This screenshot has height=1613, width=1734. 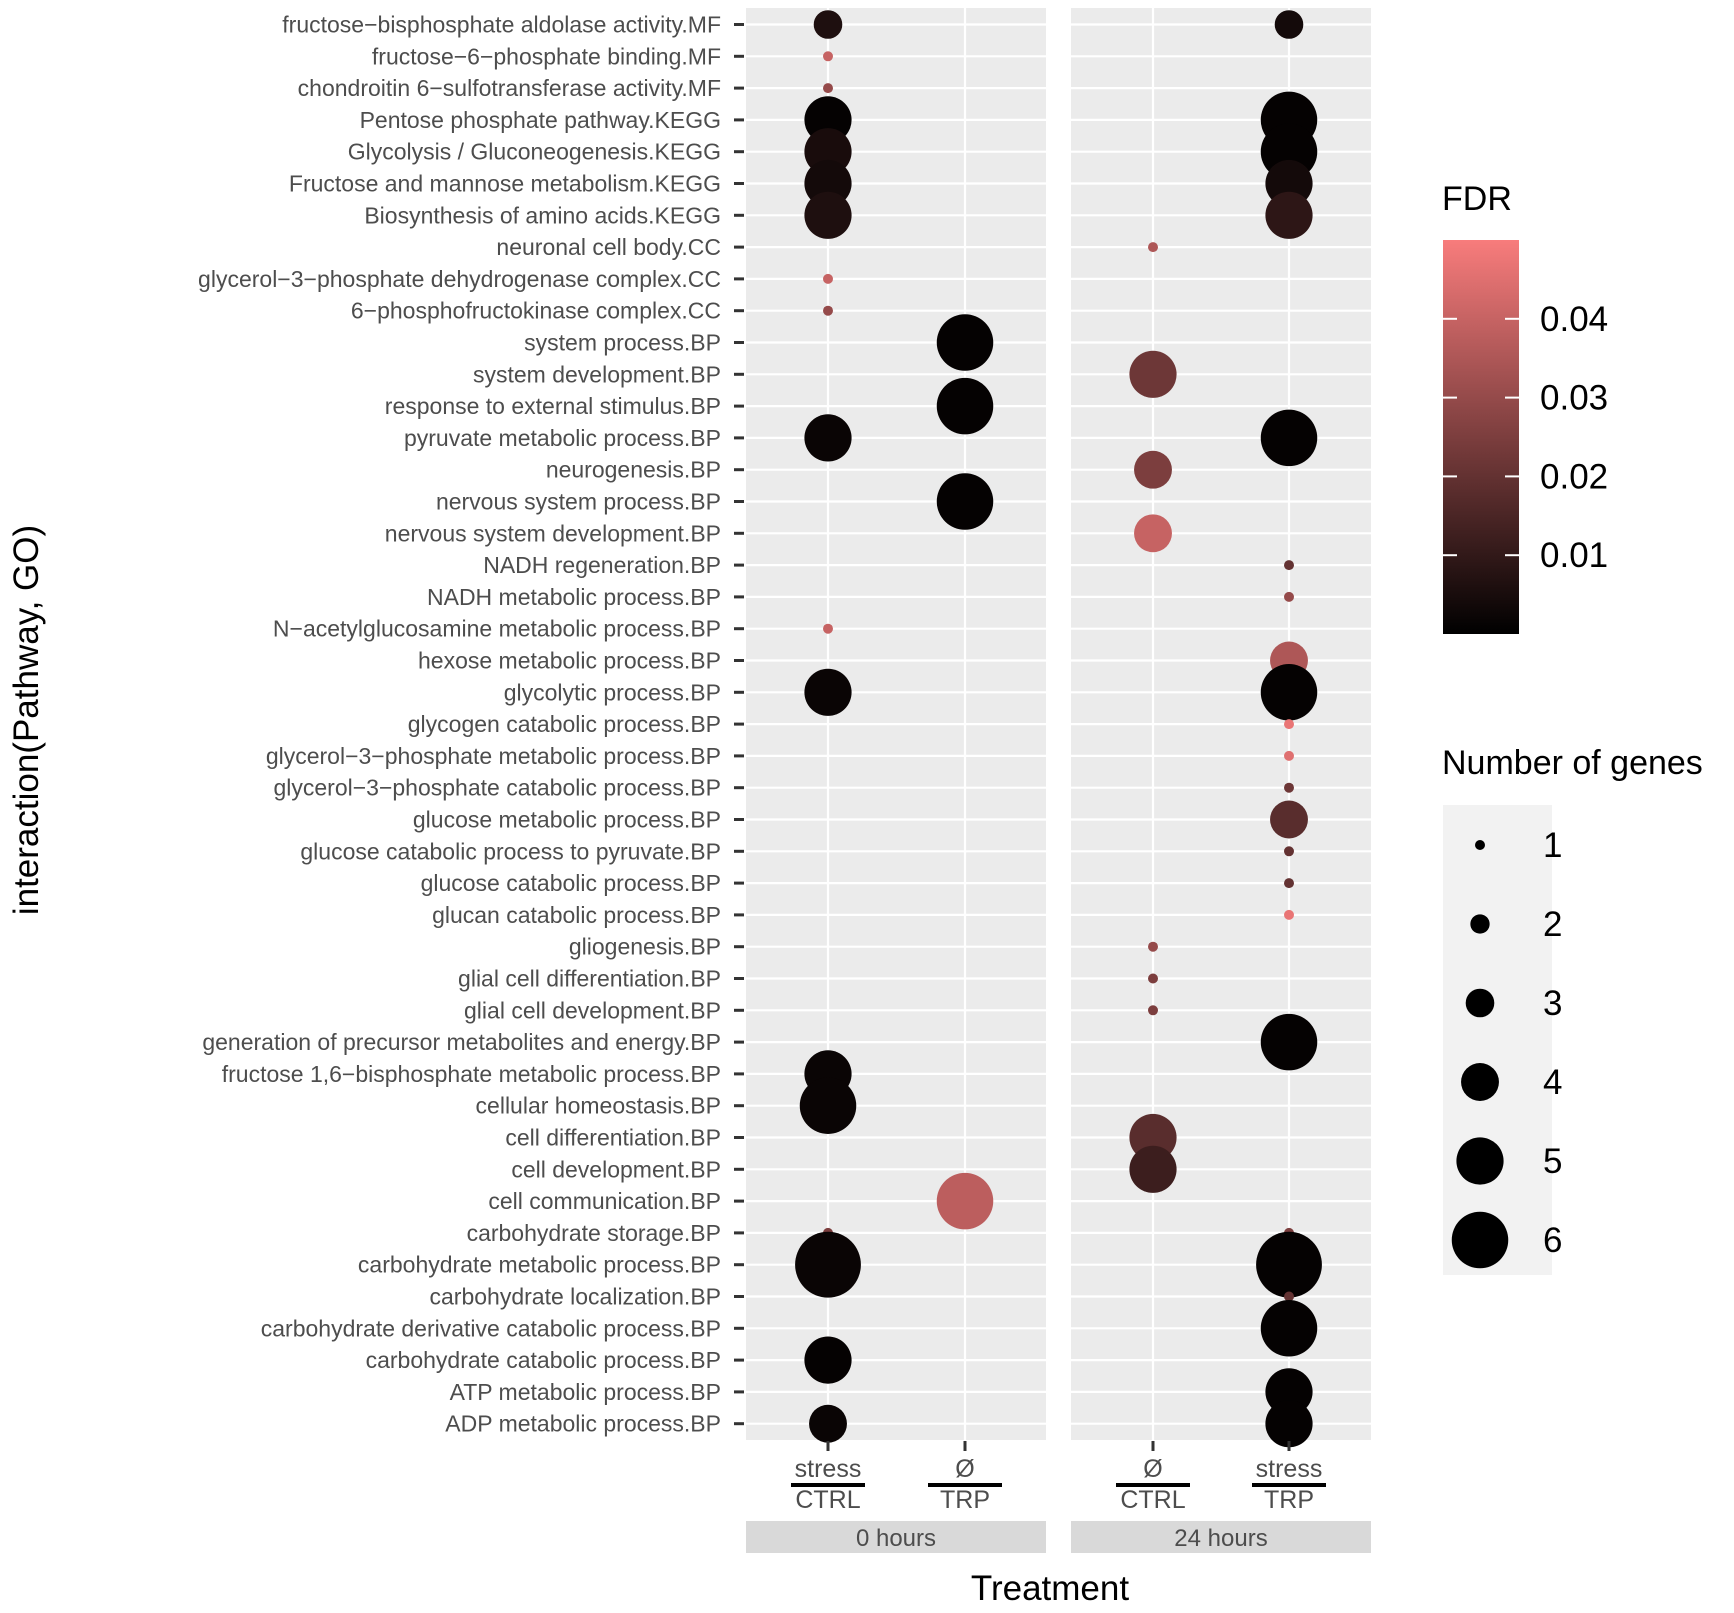 What do you see at coordinates (569, 661) in the screenshot?
I see `y-tick-label: hexose metabolic process.BP` at bounding box center [569, 661].